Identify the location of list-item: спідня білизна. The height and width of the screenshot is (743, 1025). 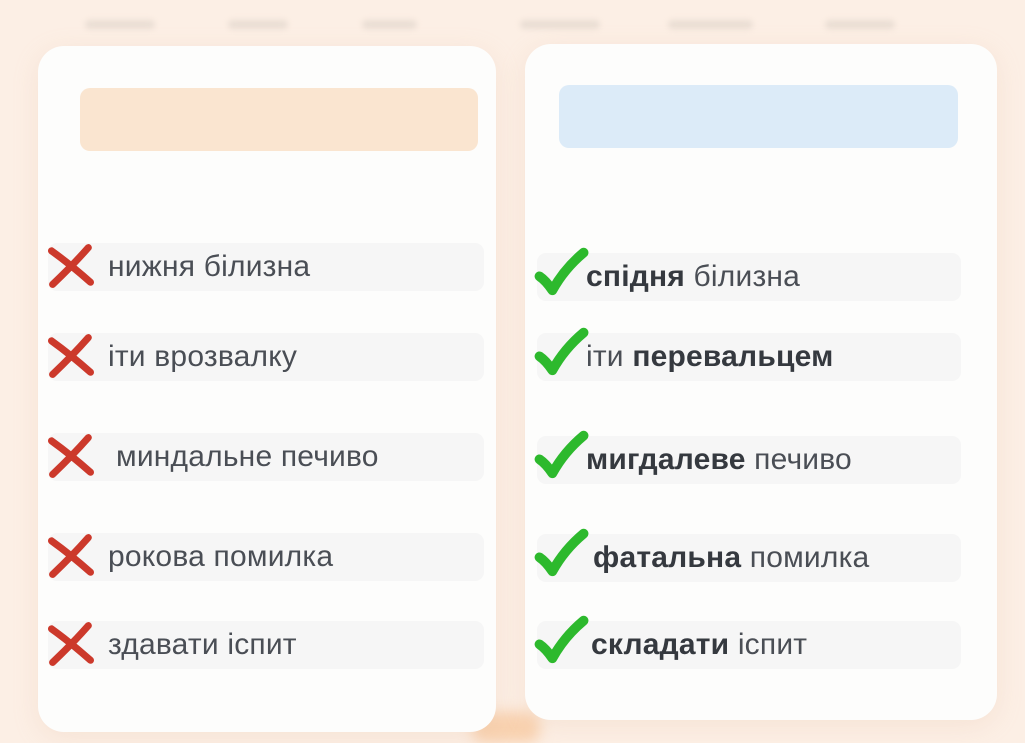
(747, 274).